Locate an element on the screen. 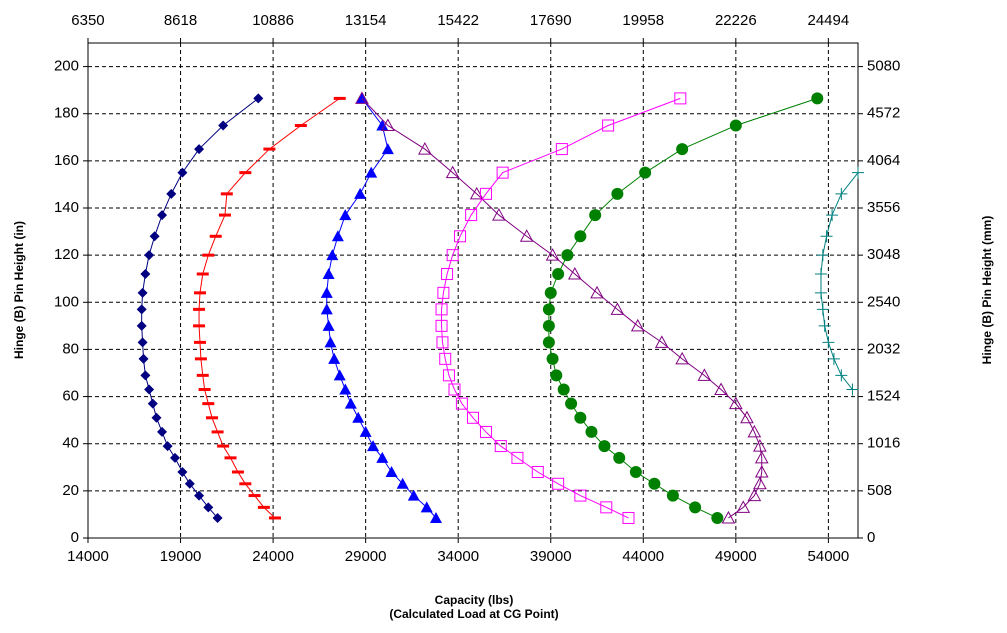 The height and width of the screenshot is (633, 1007). y-tick-label: 40 is located at coordinates (70, 443).